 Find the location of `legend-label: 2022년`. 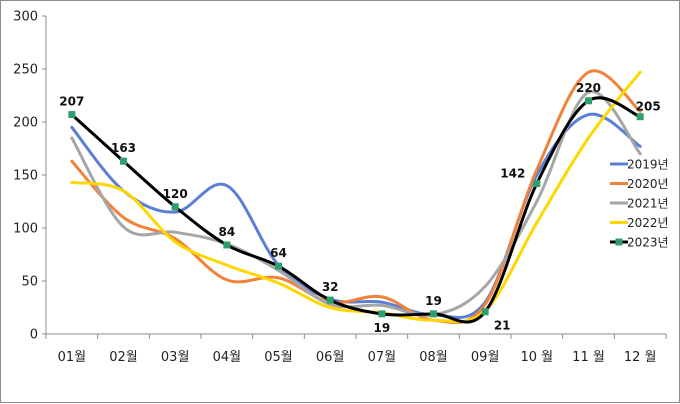

legend-label: 2022년 is located at coordinates (648, 223).